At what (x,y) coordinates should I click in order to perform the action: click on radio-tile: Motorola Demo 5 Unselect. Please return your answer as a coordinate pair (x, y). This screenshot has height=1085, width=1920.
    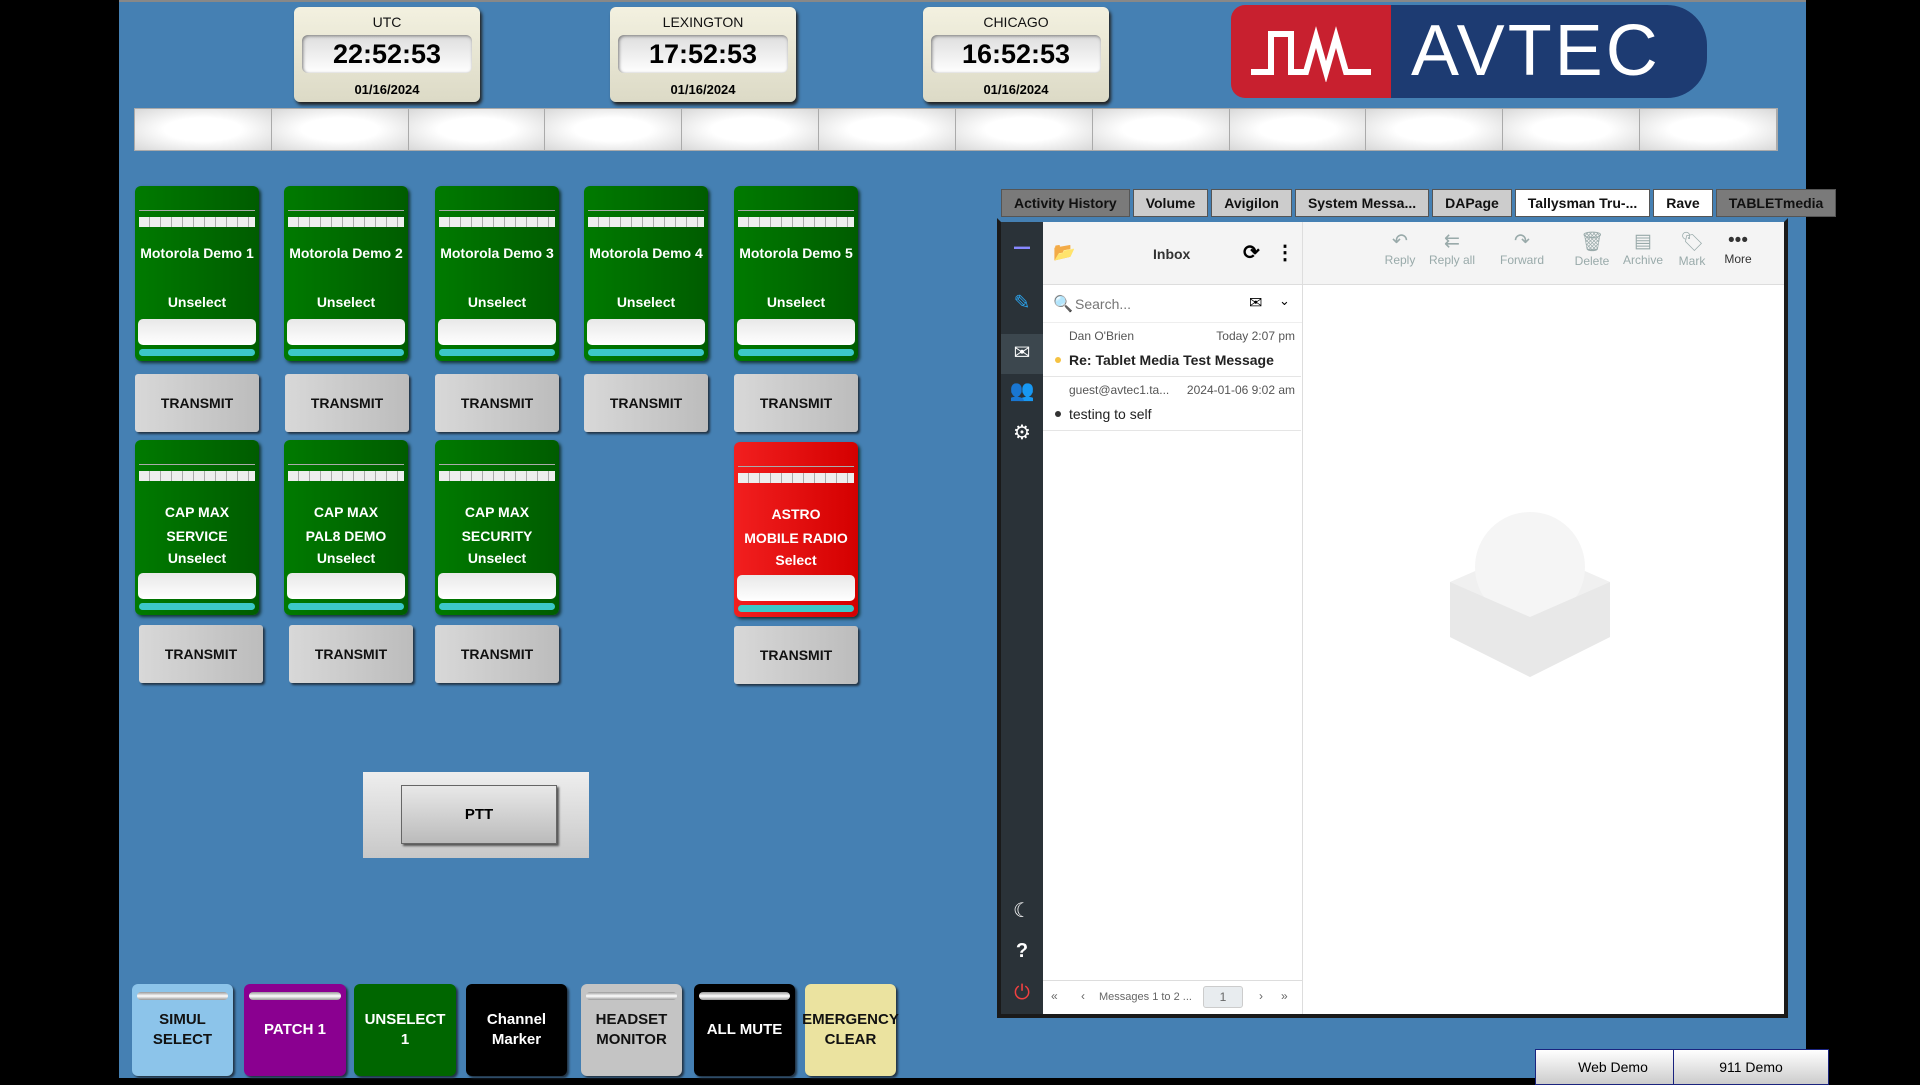
    Looking at the image, I should click on (796, 273).